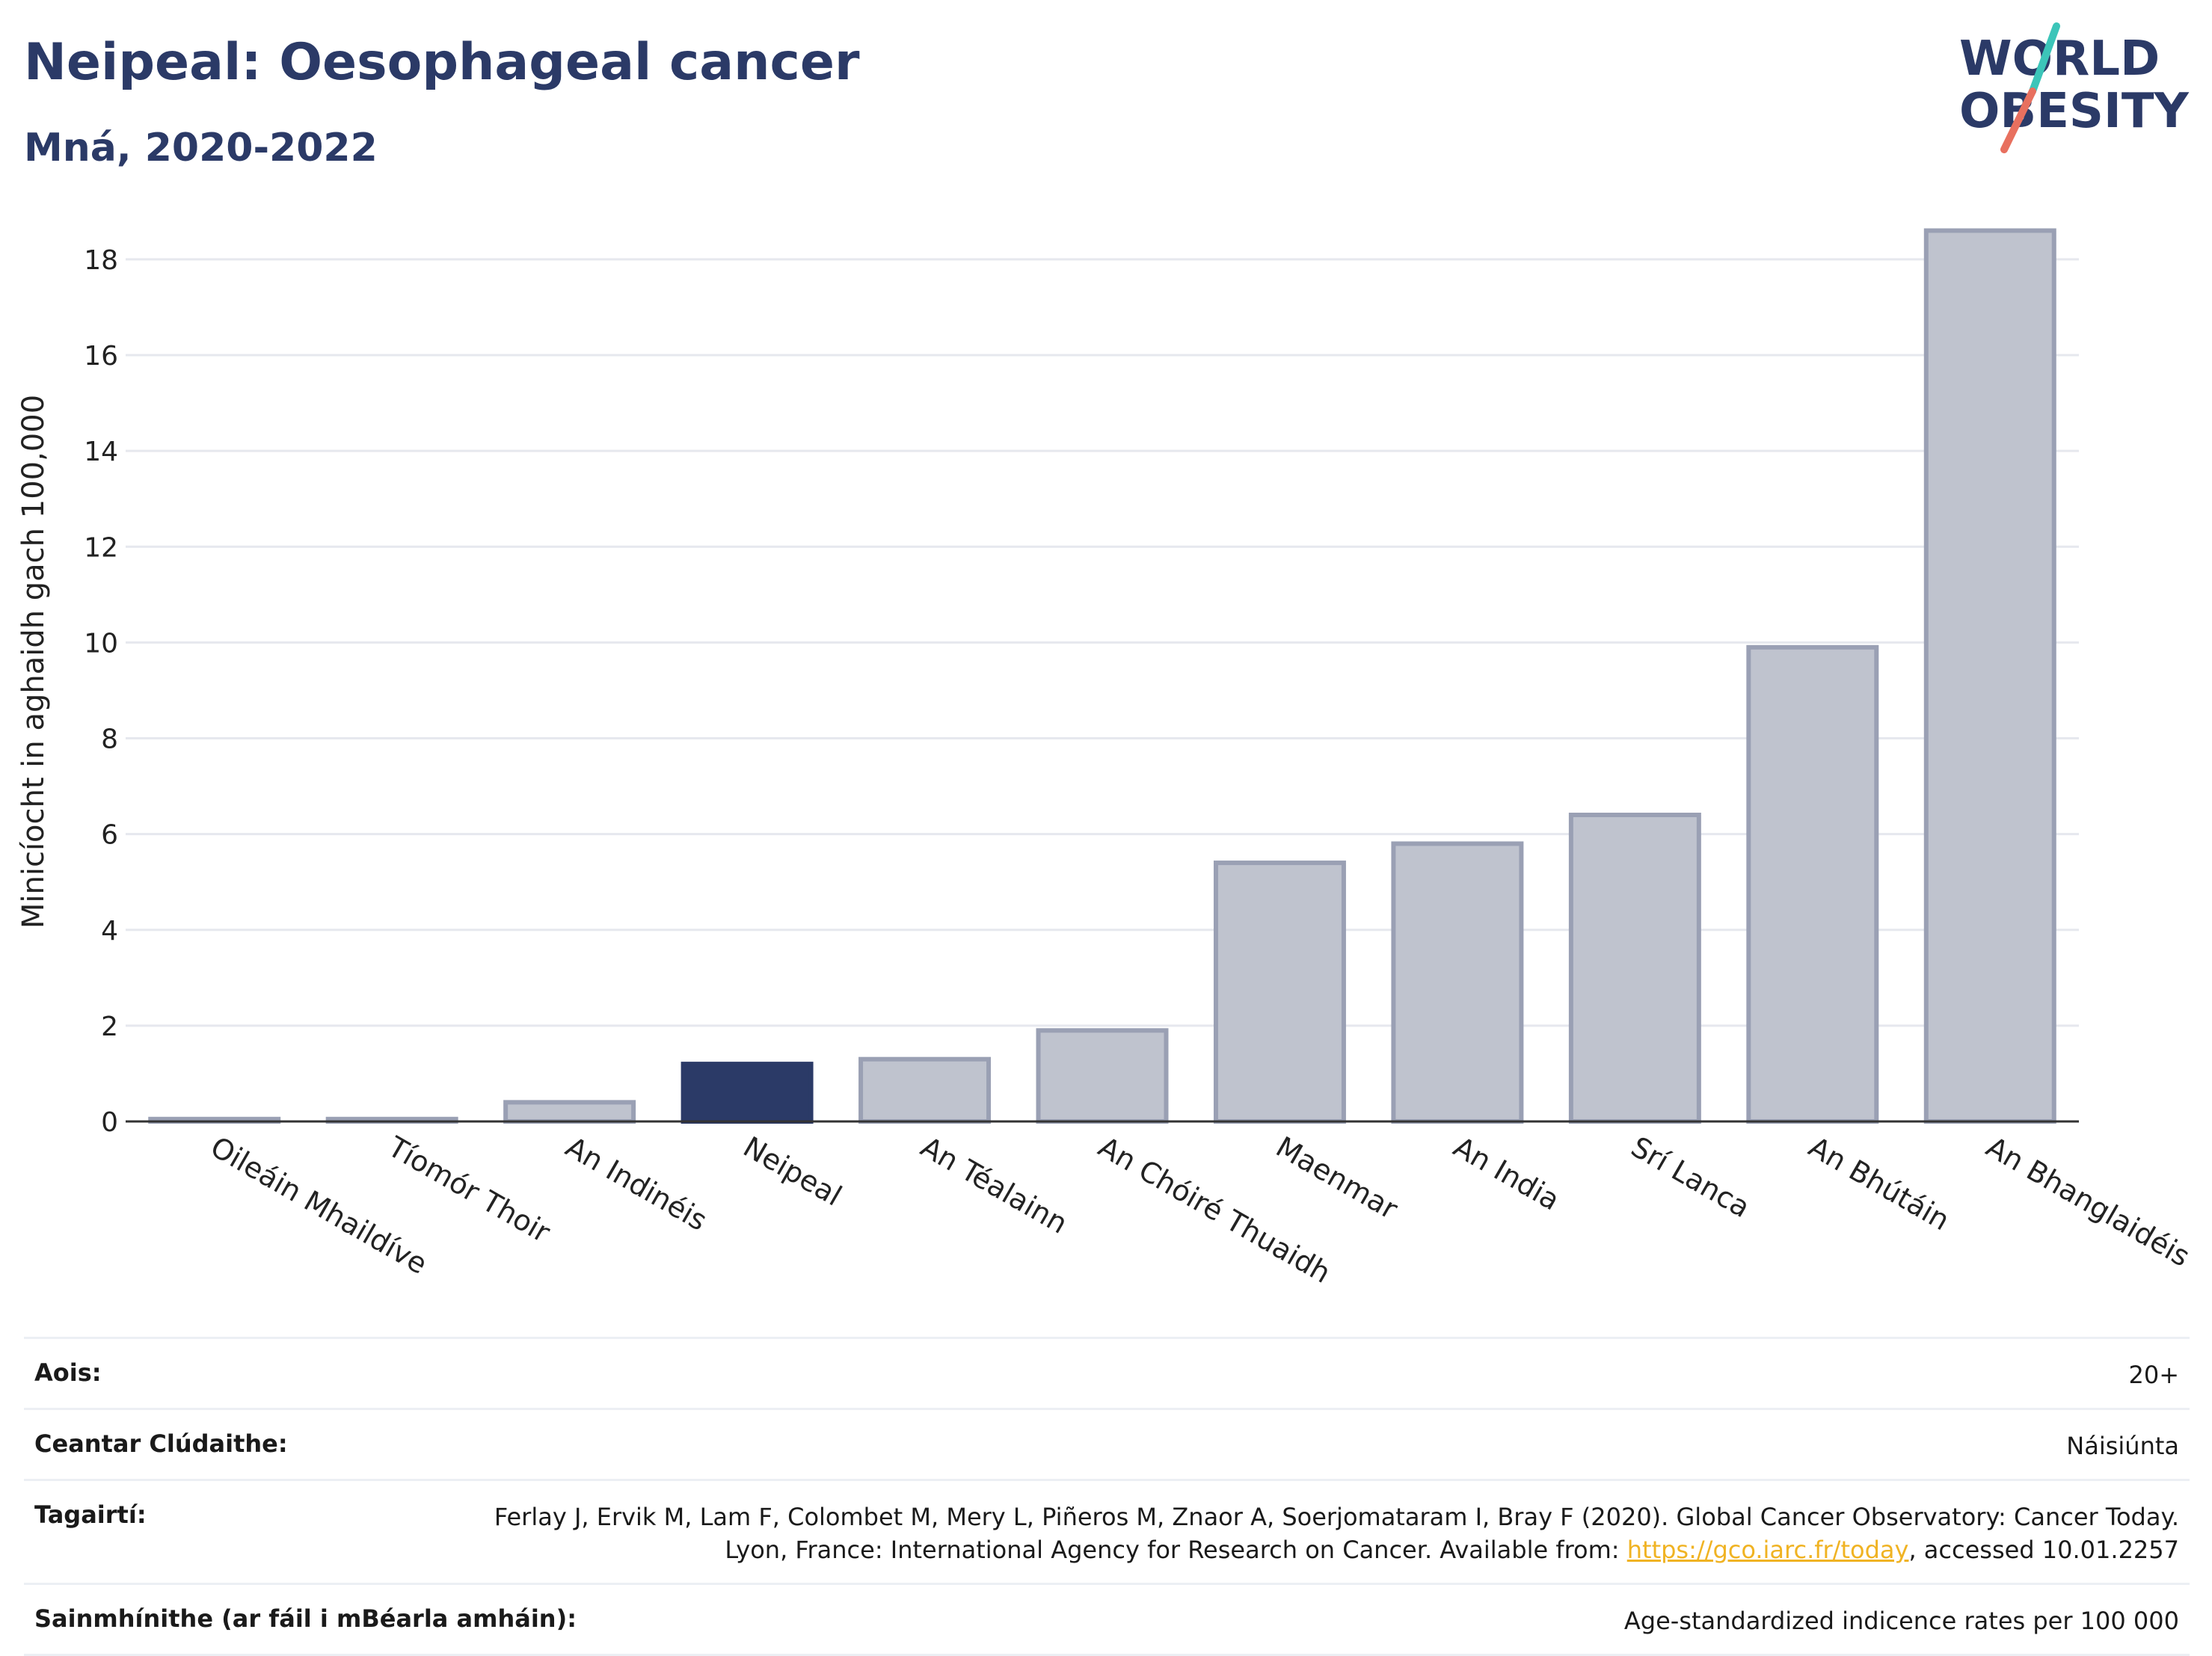 The height and width of the screenshot is (1656, 2212). I want to click on x-tick-label: Tíomór Thoir, so click(469, 1189).